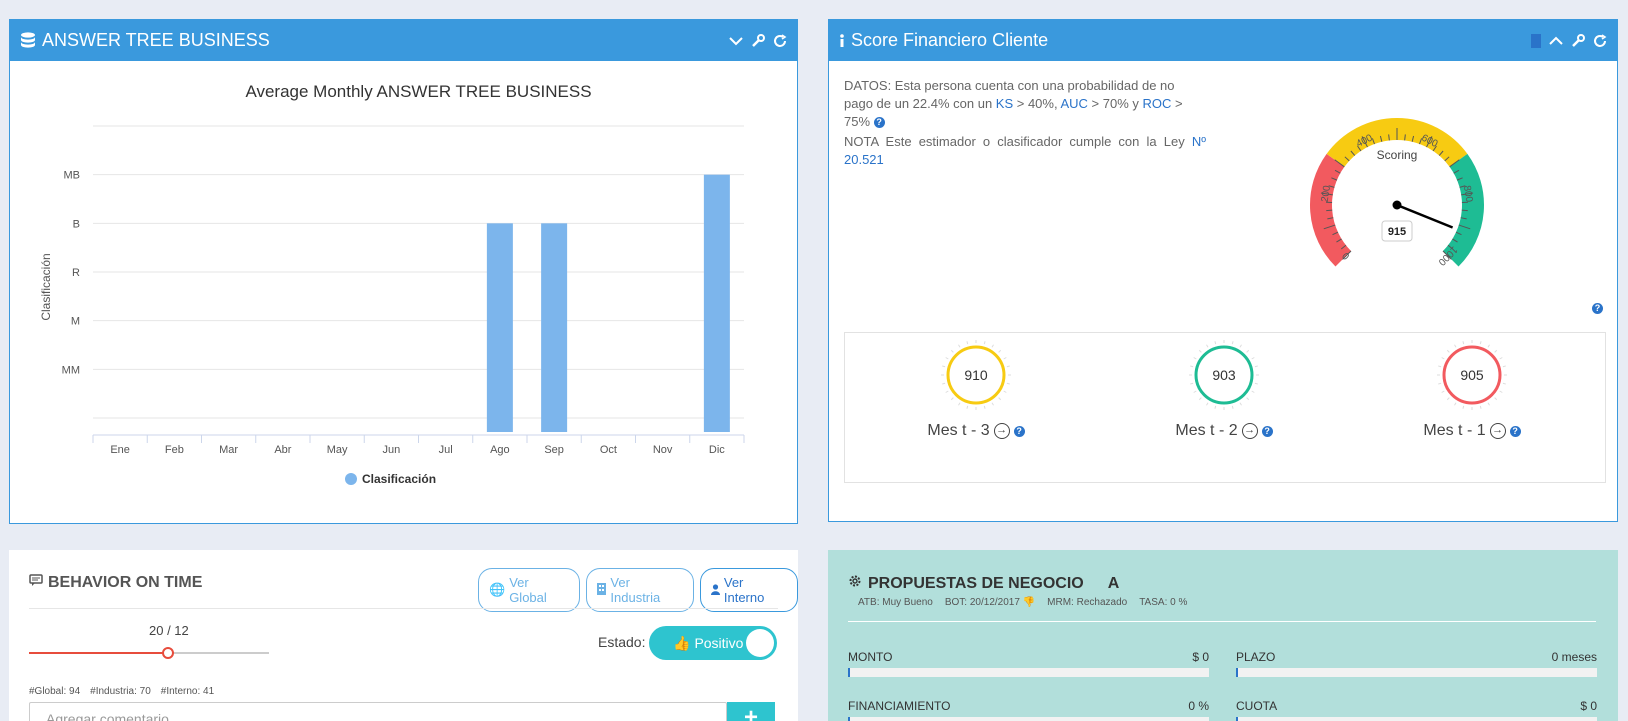 This screenshot has height=721, width=1628. I want to click on panel-title: ANSWER TREE BUSINESS, so click(156, 40).